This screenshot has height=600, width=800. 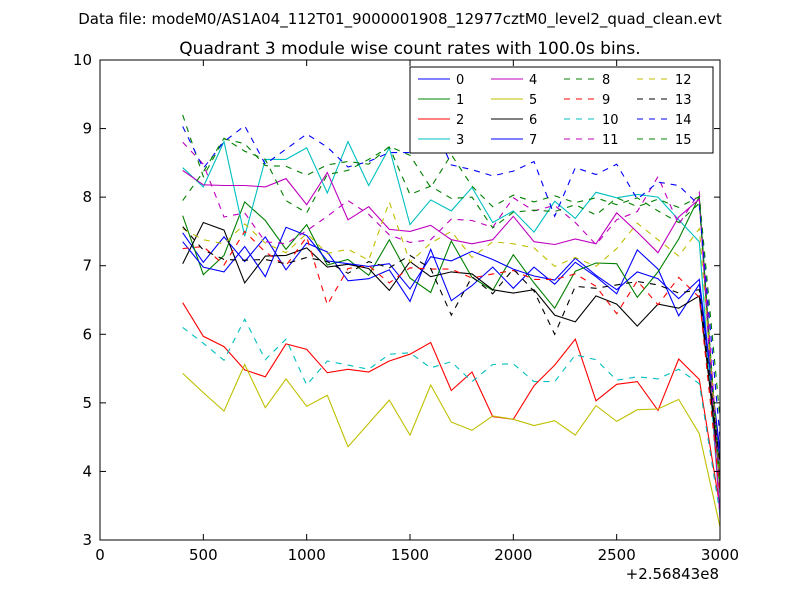 What do you see at coordinates (460, 120) in the screenshot?
I see `legend-label-2: 2` at bounding box center [460, 120].